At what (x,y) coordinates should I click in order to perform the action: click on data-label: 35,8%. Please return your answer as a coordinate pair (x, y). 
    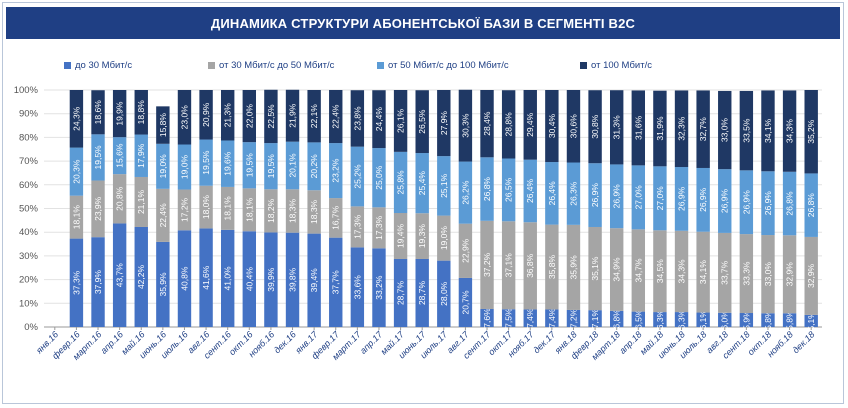
    Looking at the image, I should click on (552, 267).